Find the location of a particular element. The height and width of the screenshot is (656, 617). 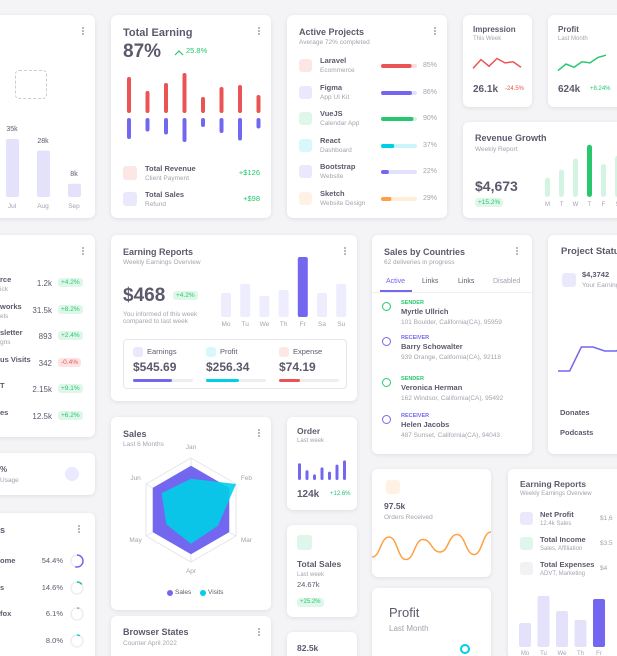

text: Sales is located at coordinates (135, 434).